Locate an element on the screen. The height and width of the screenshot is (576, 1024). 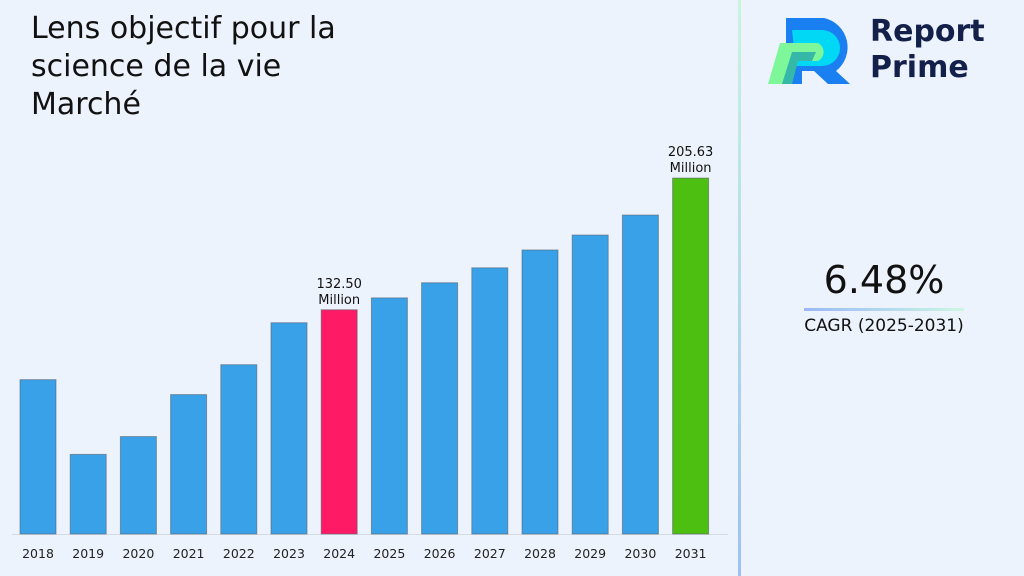
x-tick-label: 2018 is located at coordinates (38, 553).